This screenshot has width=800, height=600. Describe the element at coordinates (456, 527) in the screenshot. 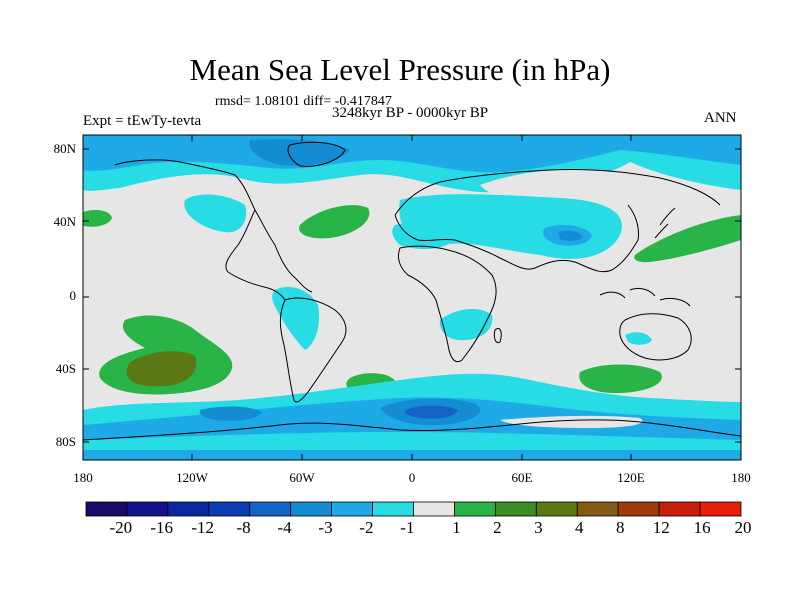

I see `colorbar-label-8: 1` at that location.